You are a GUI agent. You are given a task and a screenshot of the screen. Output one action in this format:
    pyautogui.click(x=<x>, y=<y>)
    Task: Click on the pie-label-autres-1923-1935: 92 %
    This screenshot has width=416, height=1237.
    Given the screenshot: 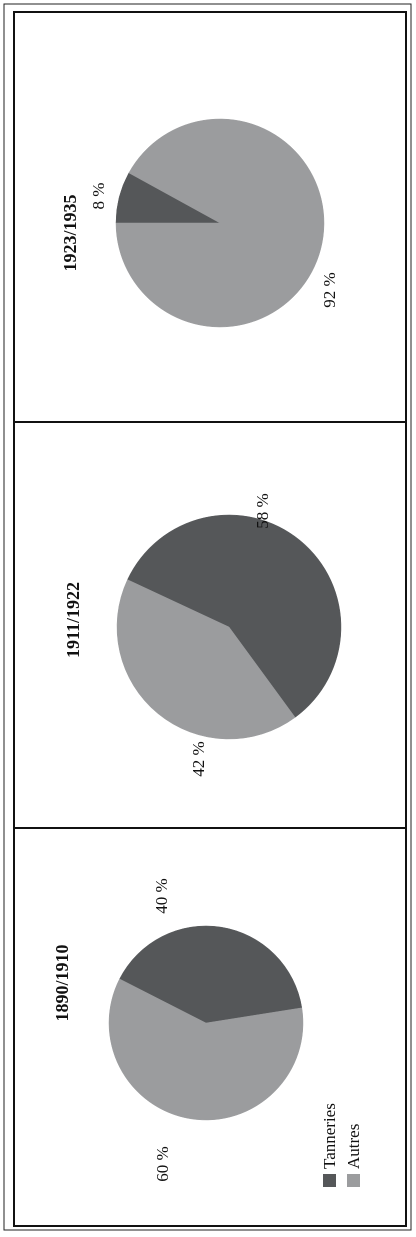 What is the action you would take?
    pyautogui.click(x=329, y=289)
    